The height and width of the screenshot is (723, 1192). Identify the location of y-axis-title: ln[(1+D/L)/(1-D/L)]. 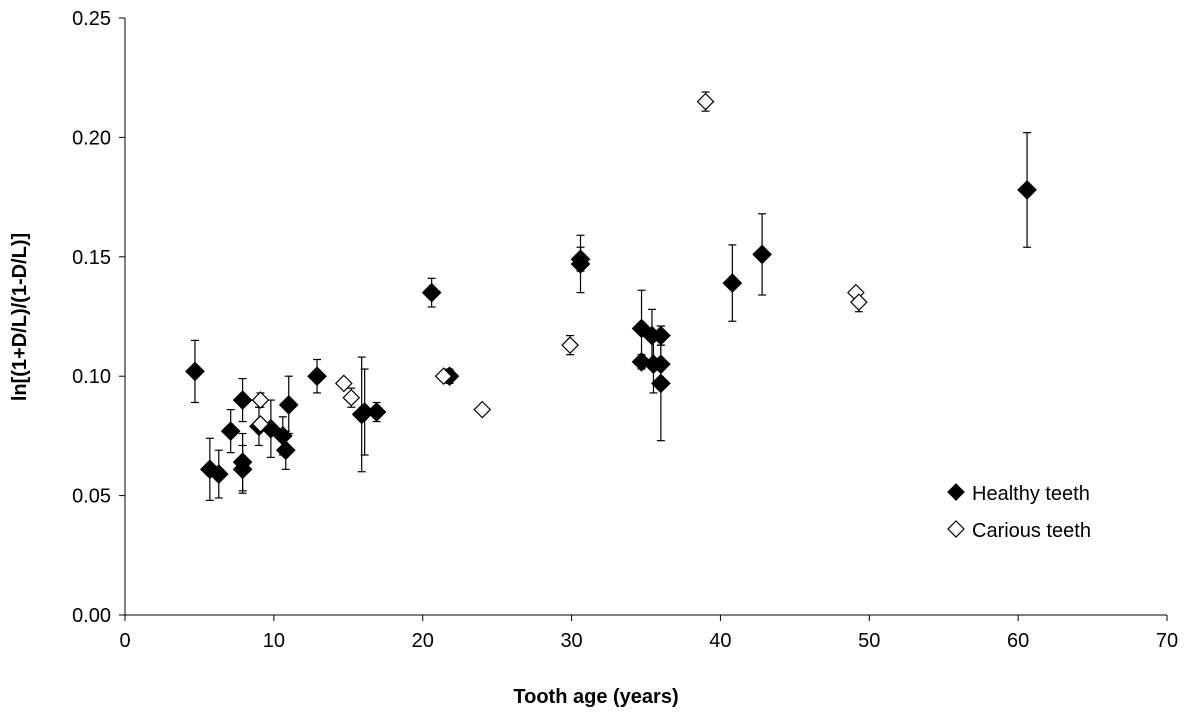
(20, 317).